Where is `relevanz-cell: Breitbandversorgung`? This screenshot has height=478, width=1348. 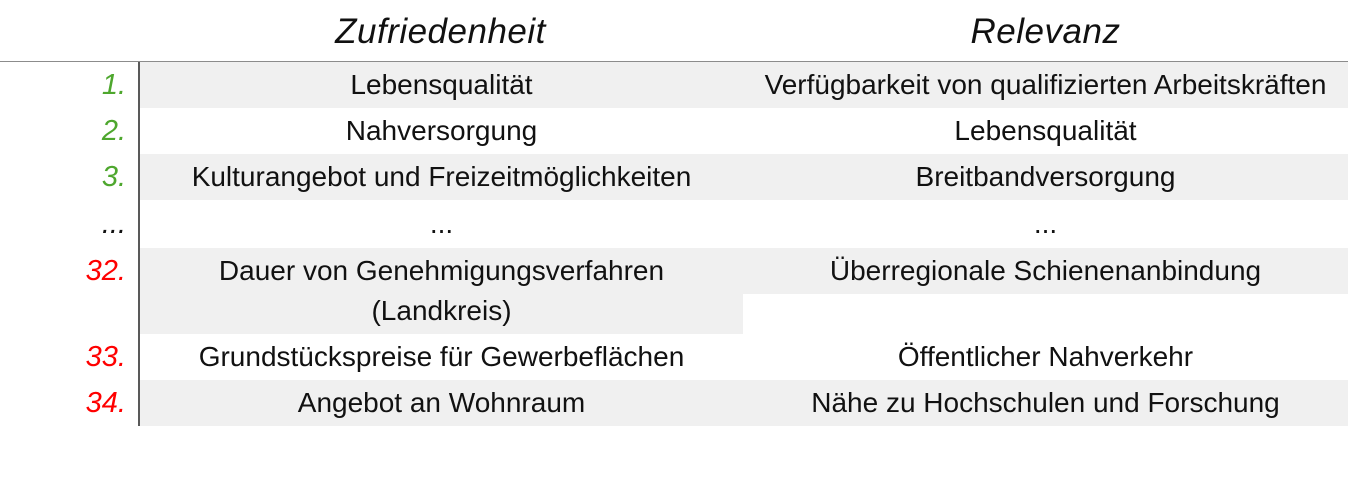
relevanz-cell: Breitbandversorgung is located at coordinates (1045, 177).